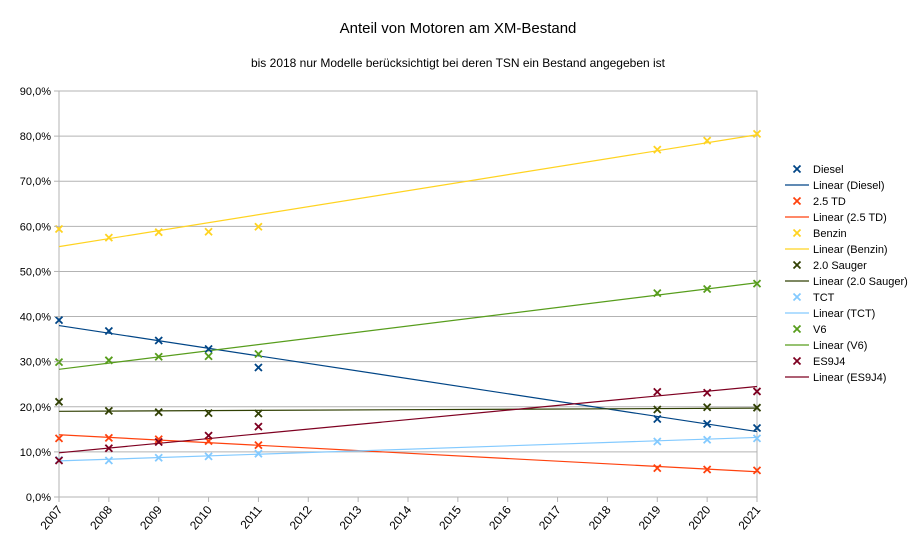 The image size is (917, 550). I want to click on legend-label: V6, so click(819, 330).